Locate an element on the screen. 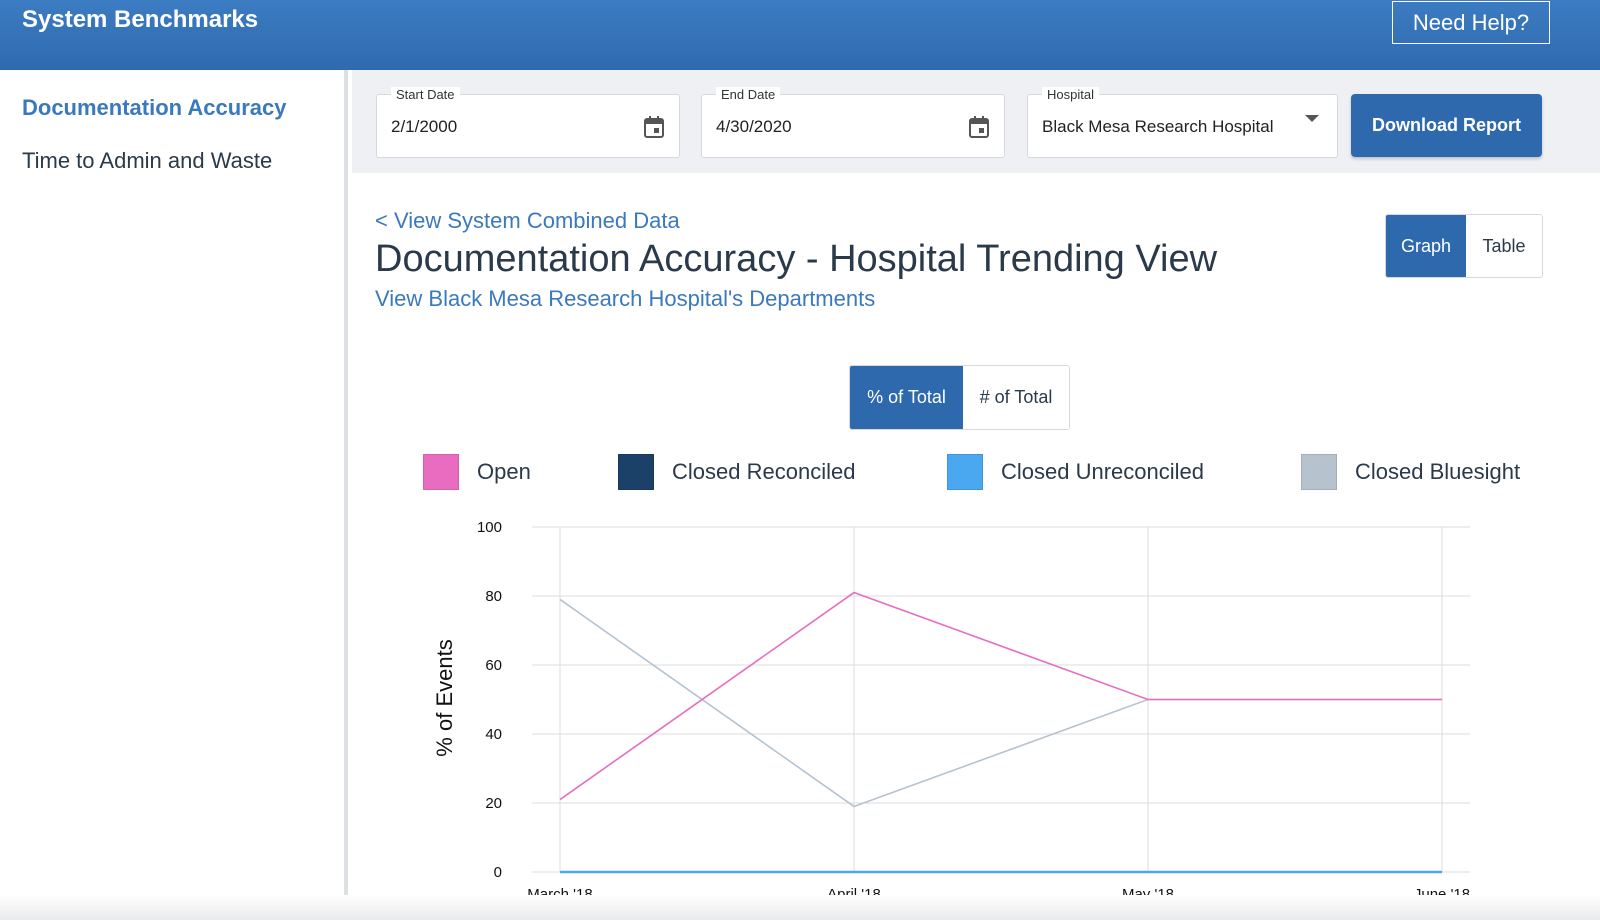  view-toggle: Graph Table is located at coordinates (1464, 246).